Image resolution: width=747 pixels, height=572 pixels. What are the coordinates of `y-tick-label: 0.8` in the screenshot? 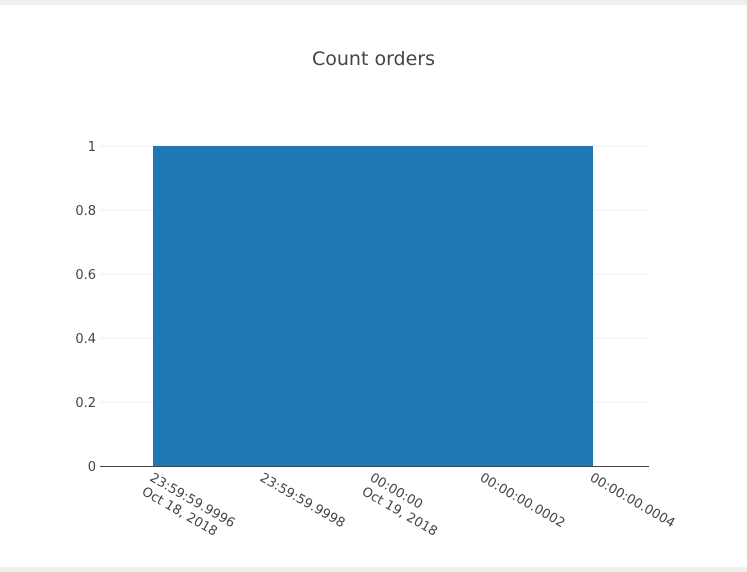 It's located at (85, 211).